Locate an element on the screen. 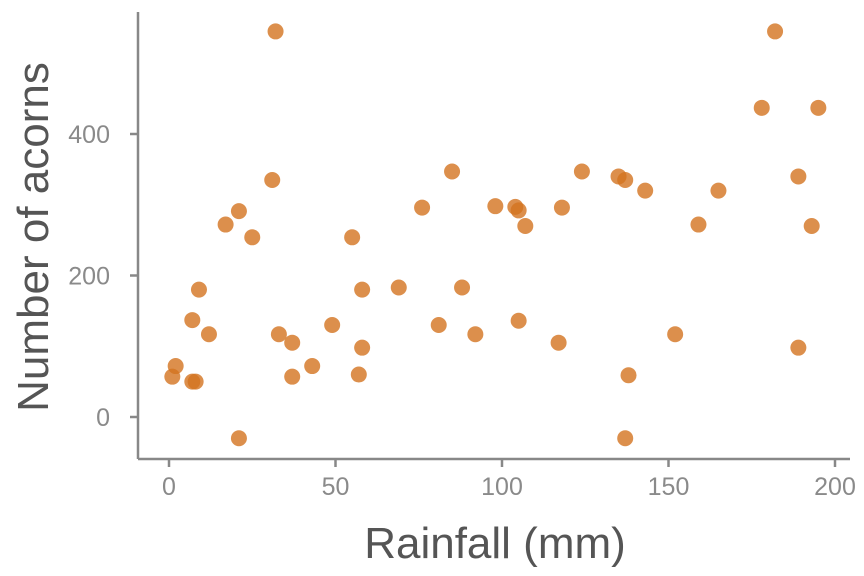 This screenshot has width=864, height=576. y-tick-label: 400 is located at coordinates (89, 135).